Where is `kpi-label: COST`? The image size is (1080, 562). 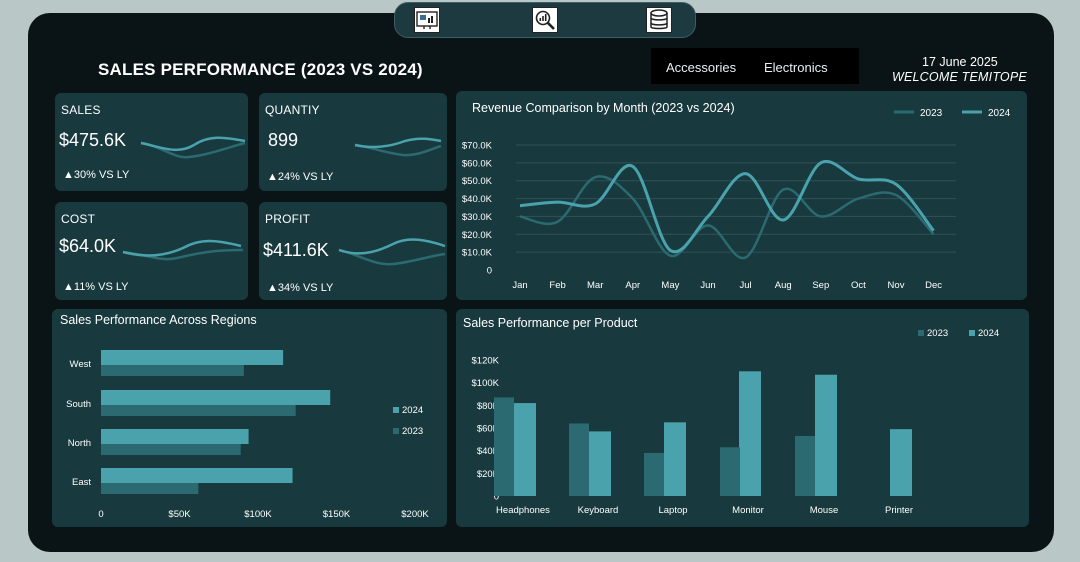
kpi-label: COST is located at coordinates (78, 219).